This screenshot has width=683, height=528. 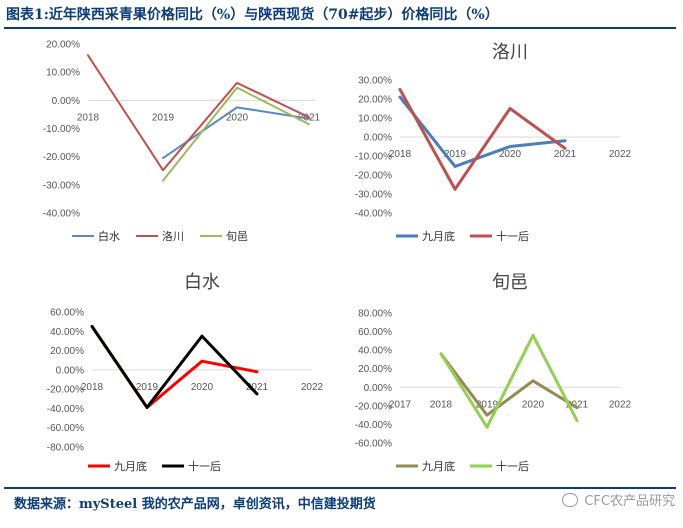 I want to click on x-tick-label: 2017, so click(x=400, y=404).